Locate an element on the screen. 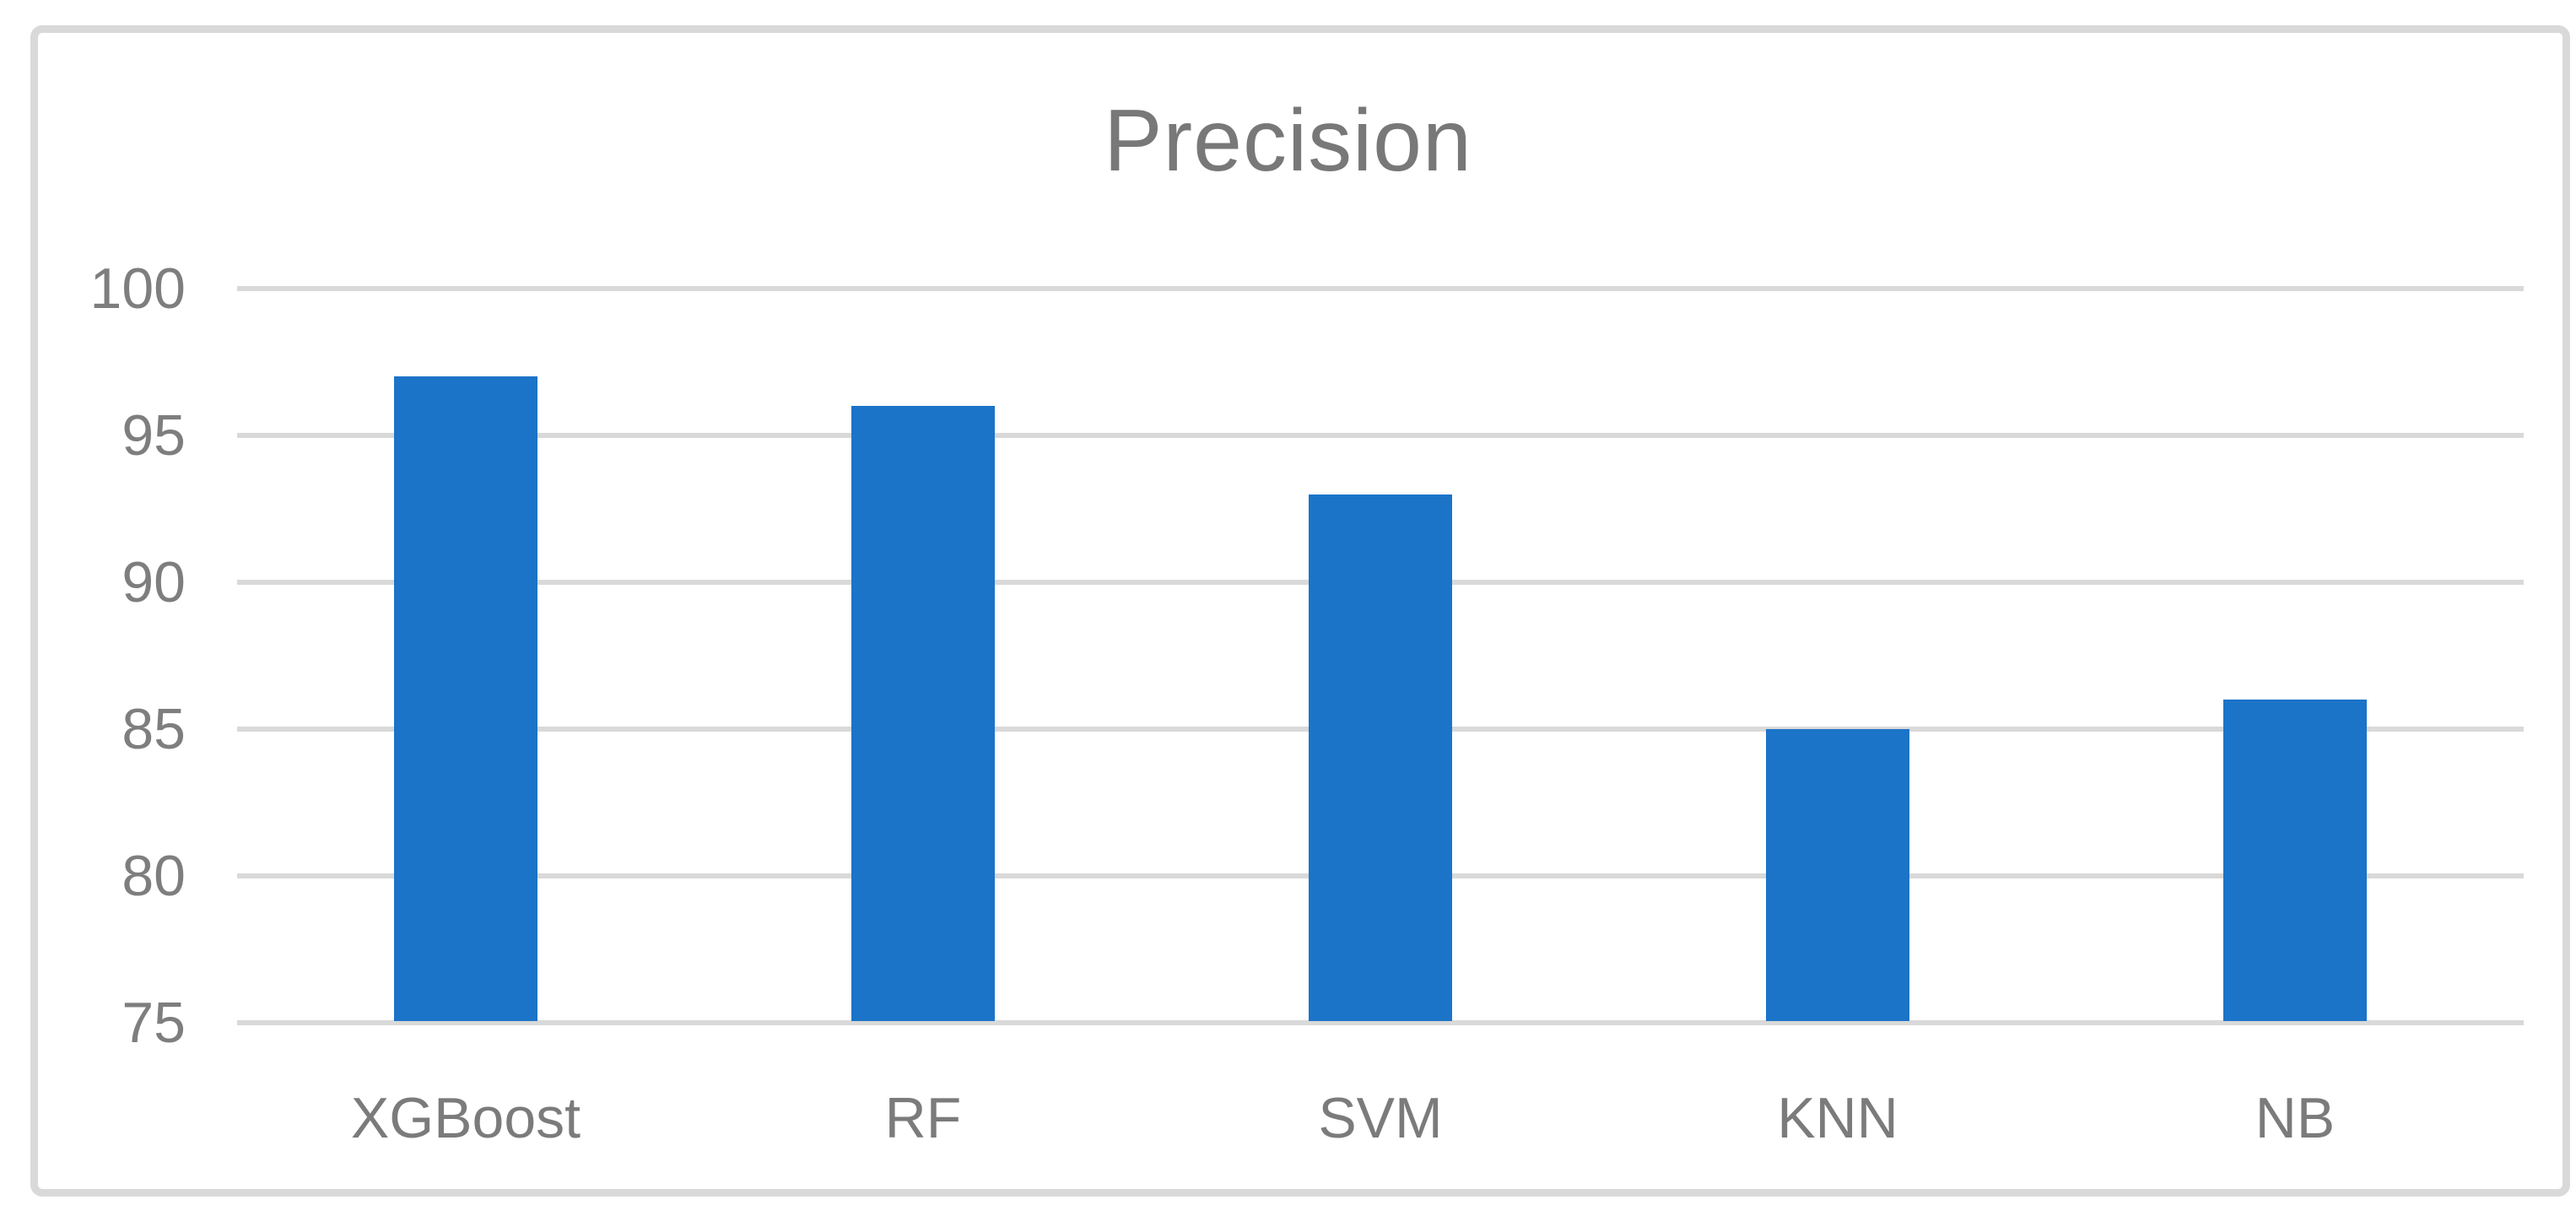 This screenshot has width=2576, height=1216. y-tick-label-90: 90 is located at coordinates (154, 582).